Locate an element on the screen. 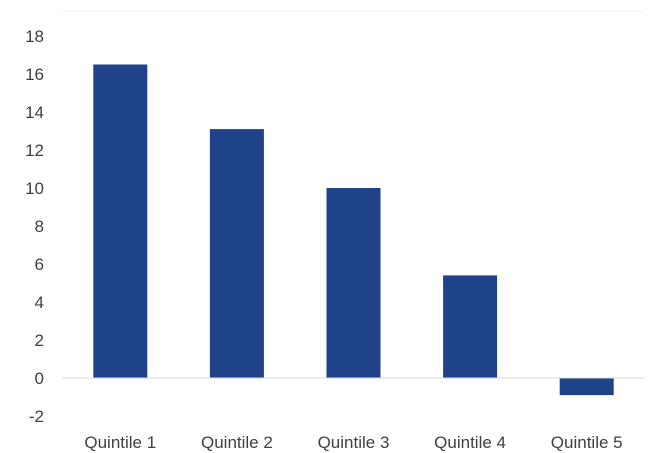 Image resolution: width=651 pixels, height=453 pixels. y-tick-label: 12 is located at coordinates (34, 150).